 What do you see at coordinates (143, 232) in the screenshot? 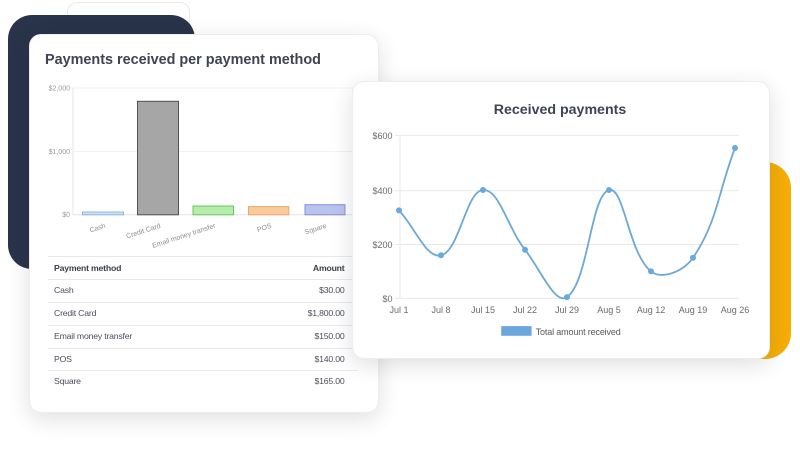
I see `svg-text: Credit Card` at bounding box center [143, 232].